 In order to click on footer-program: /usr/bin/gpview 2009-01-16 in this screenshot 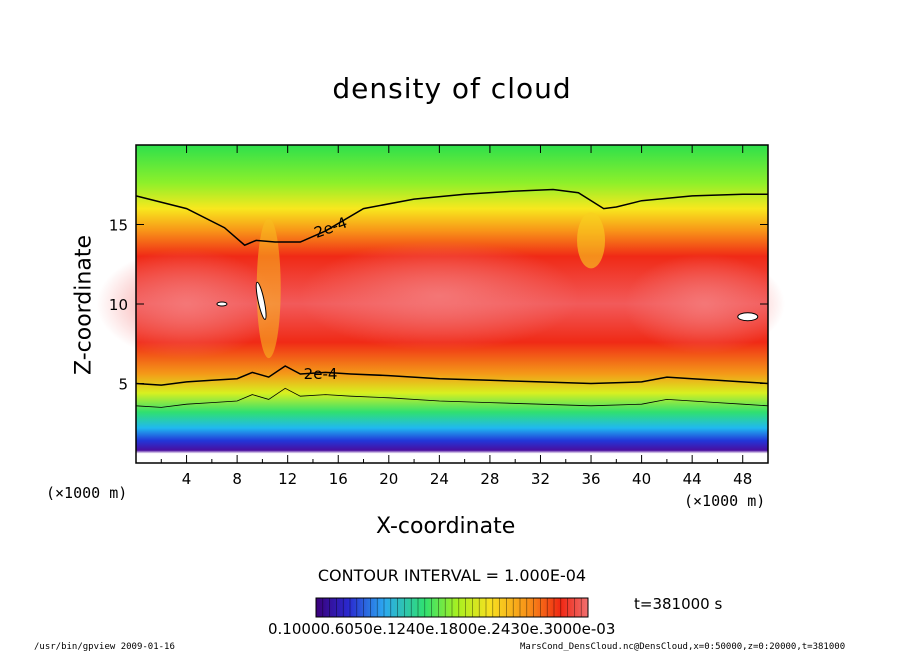, I will do `click(104, 647)`.